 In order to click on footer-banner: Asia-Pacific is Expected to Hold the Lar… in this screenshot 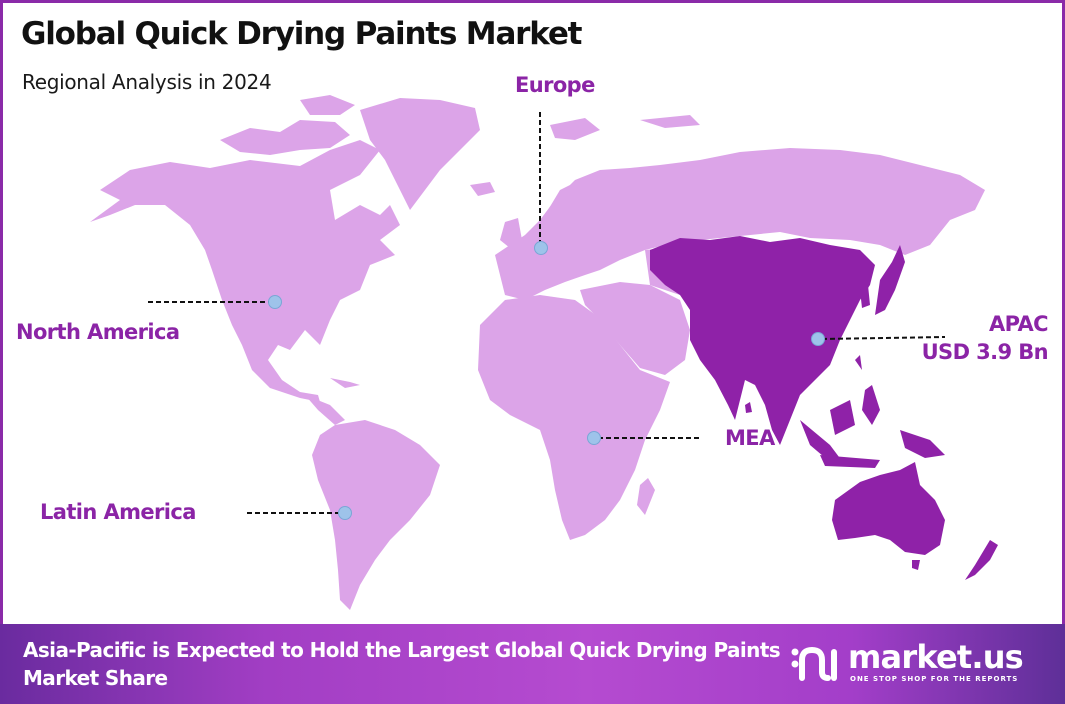, I will do `click(532, 664)`.